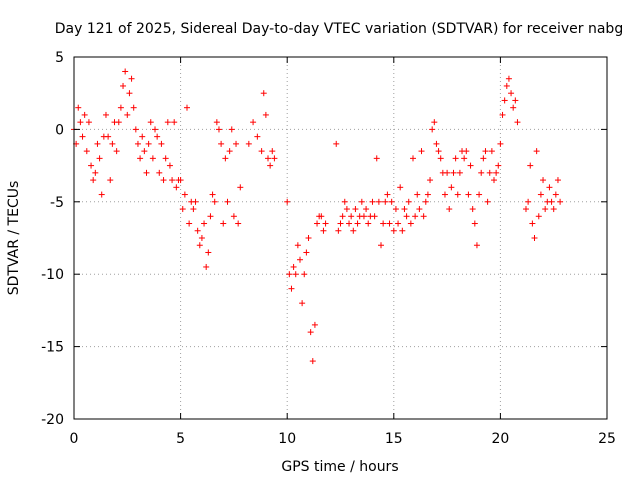  I want to click on x-axis-label: GPS time / hours, so click(339, 467).